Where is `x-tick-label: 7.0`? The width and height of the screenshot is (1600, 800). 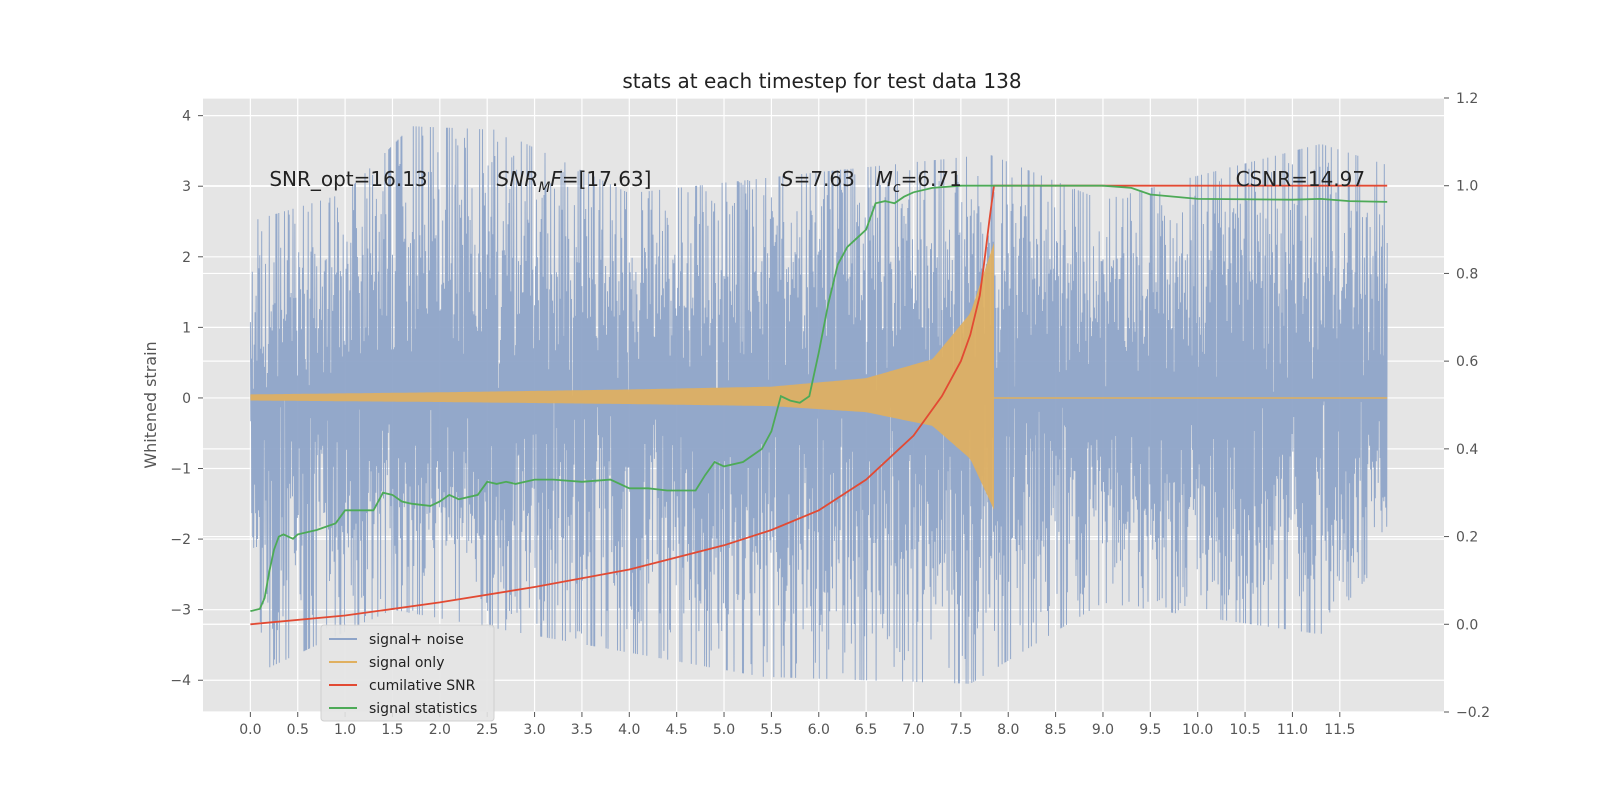
x-tick-label: 7.0 is located at coordinates (913, 730).